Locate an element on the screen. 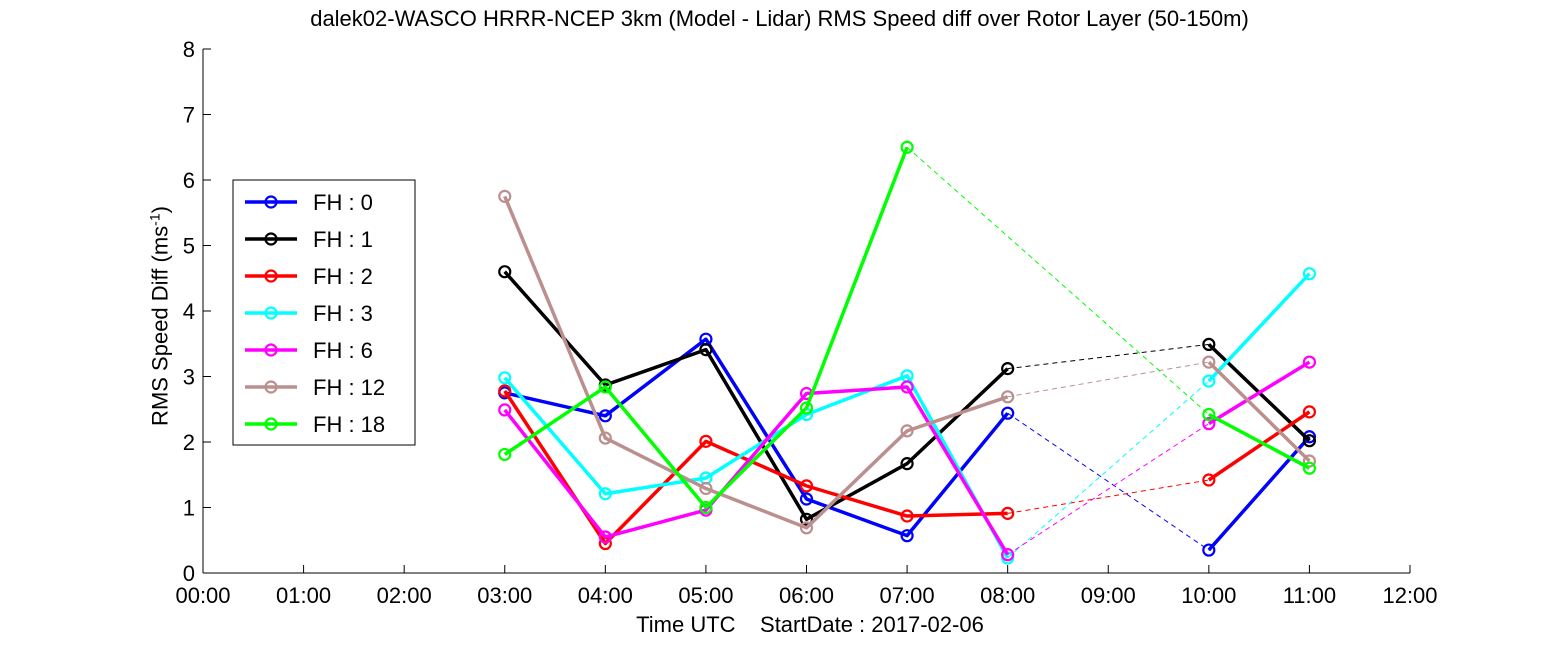 This screenshot has width=1559, height=656. legend-label: FH : 18 is located at coordinates (349, 424).